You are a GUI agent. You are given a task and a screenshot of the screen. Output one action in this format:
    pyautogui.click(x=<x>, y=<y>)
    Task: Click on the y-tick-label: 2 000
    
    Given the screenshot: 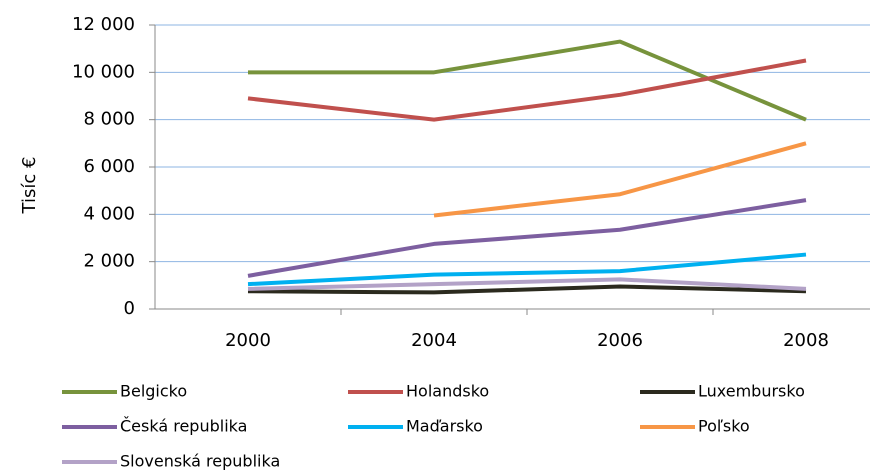 What is the action you would take?
    pyautogui.click(x=109, y=261)
    